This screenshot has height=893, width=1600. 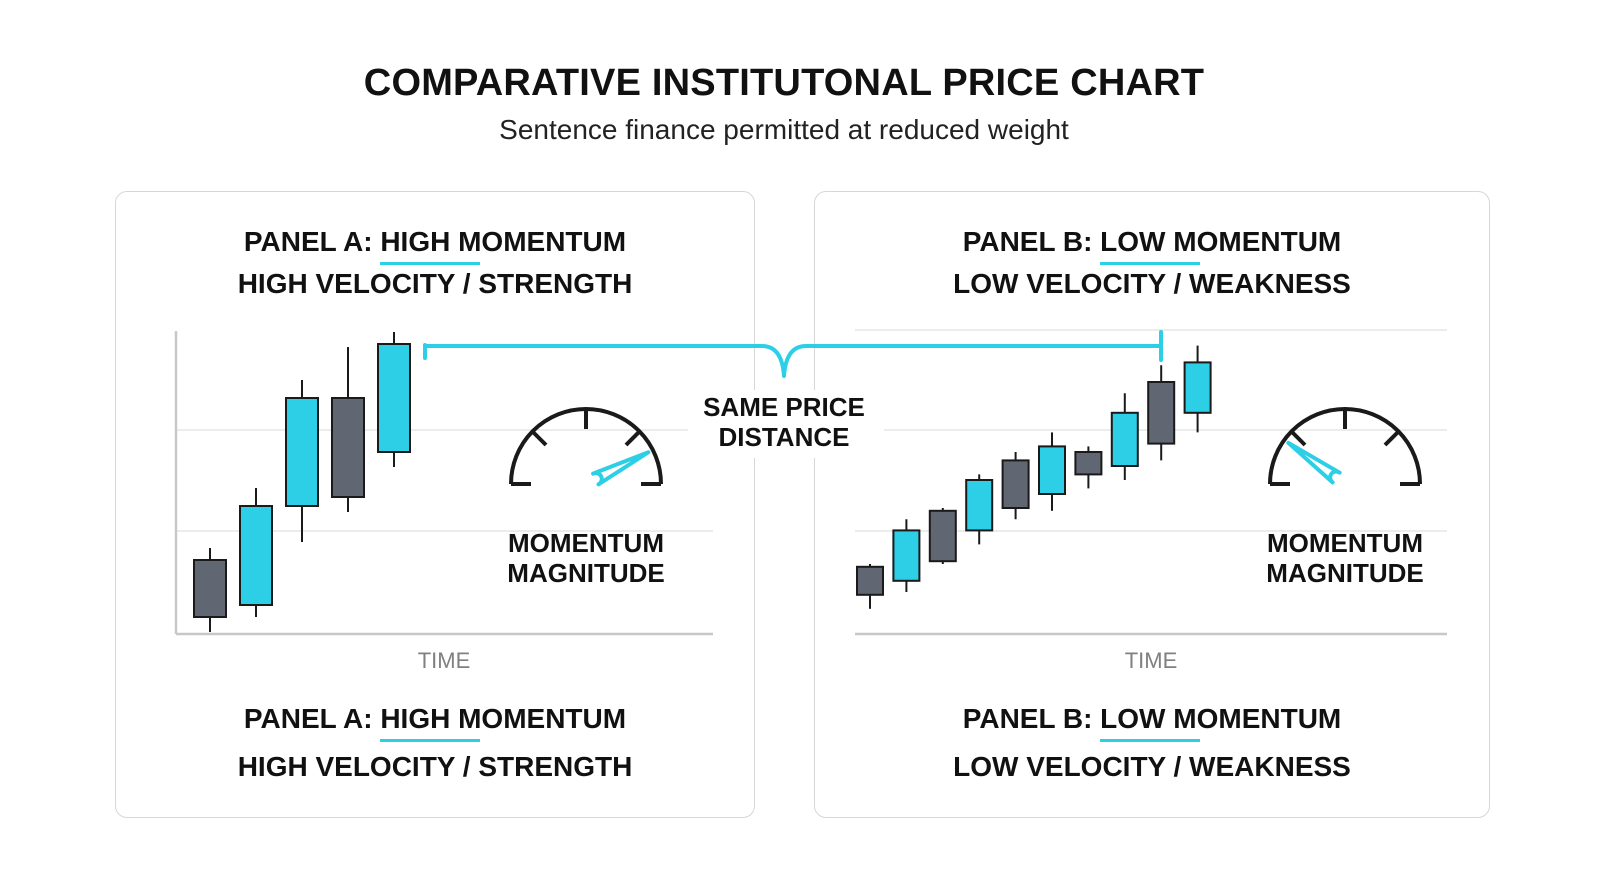 What do you see at coordinates (430, 245) in the screenshot?
I see `panel-a-top-highlight: HIGH` at bounding box center [430, 245].